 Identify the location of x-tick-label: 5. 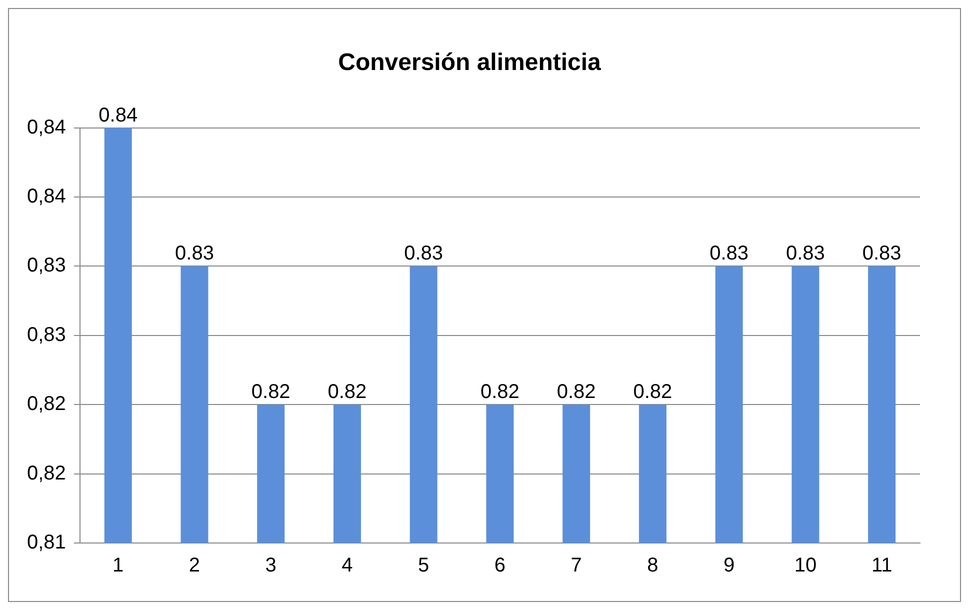
(424, 565).